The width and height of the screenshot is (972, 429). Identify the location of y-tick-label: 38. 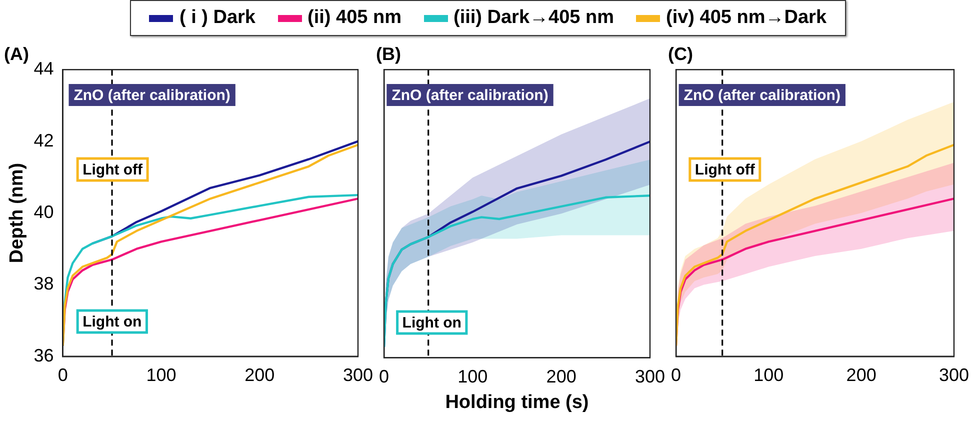
(44, 284).